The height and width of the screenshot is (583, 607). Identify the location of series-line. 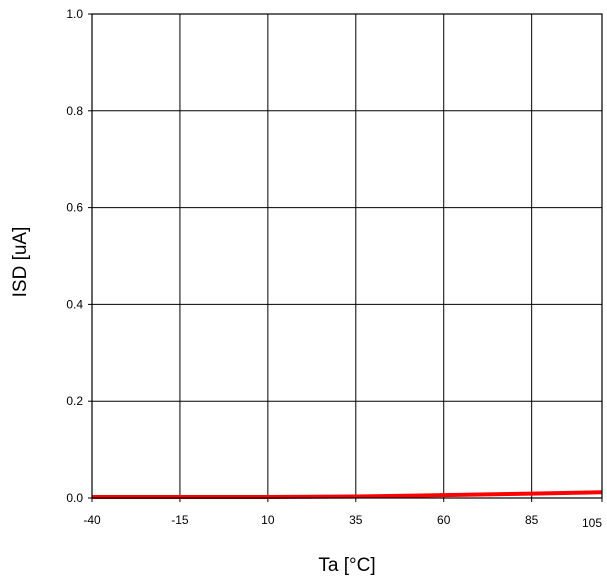
(347, 495).